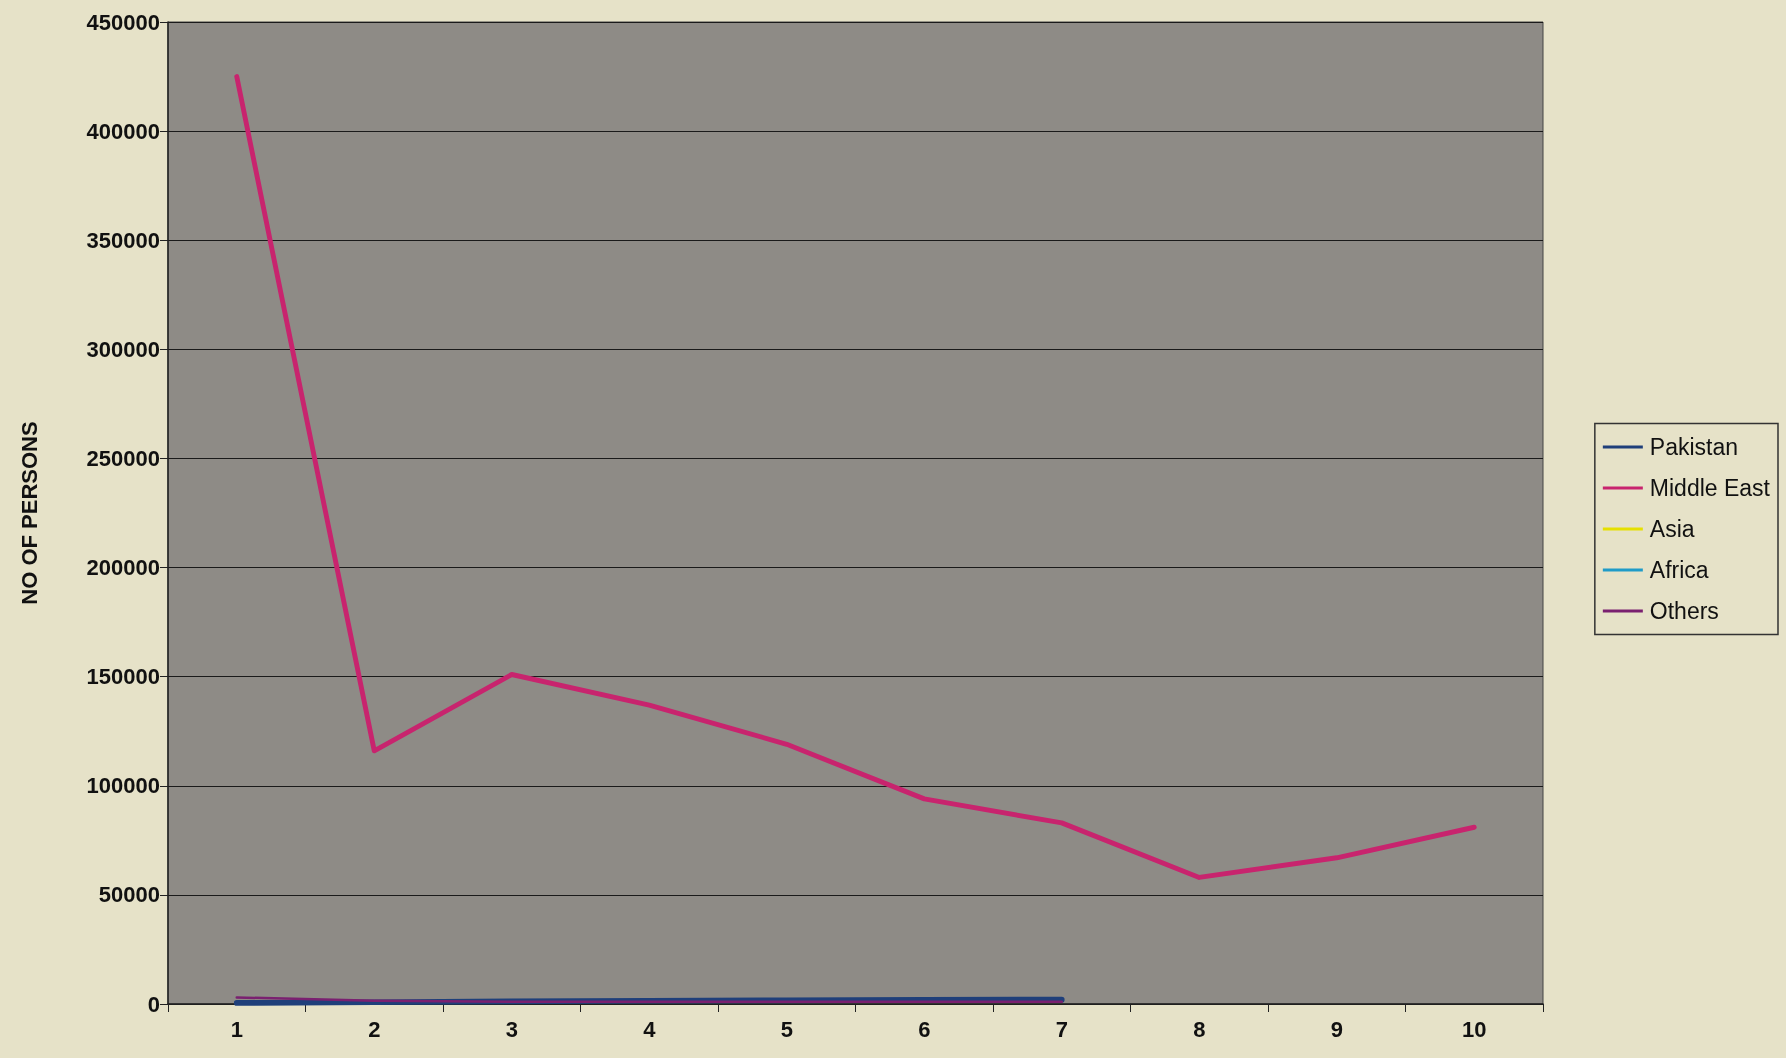  I want to click on x-tick-label: 10, so click(1474, 1029).